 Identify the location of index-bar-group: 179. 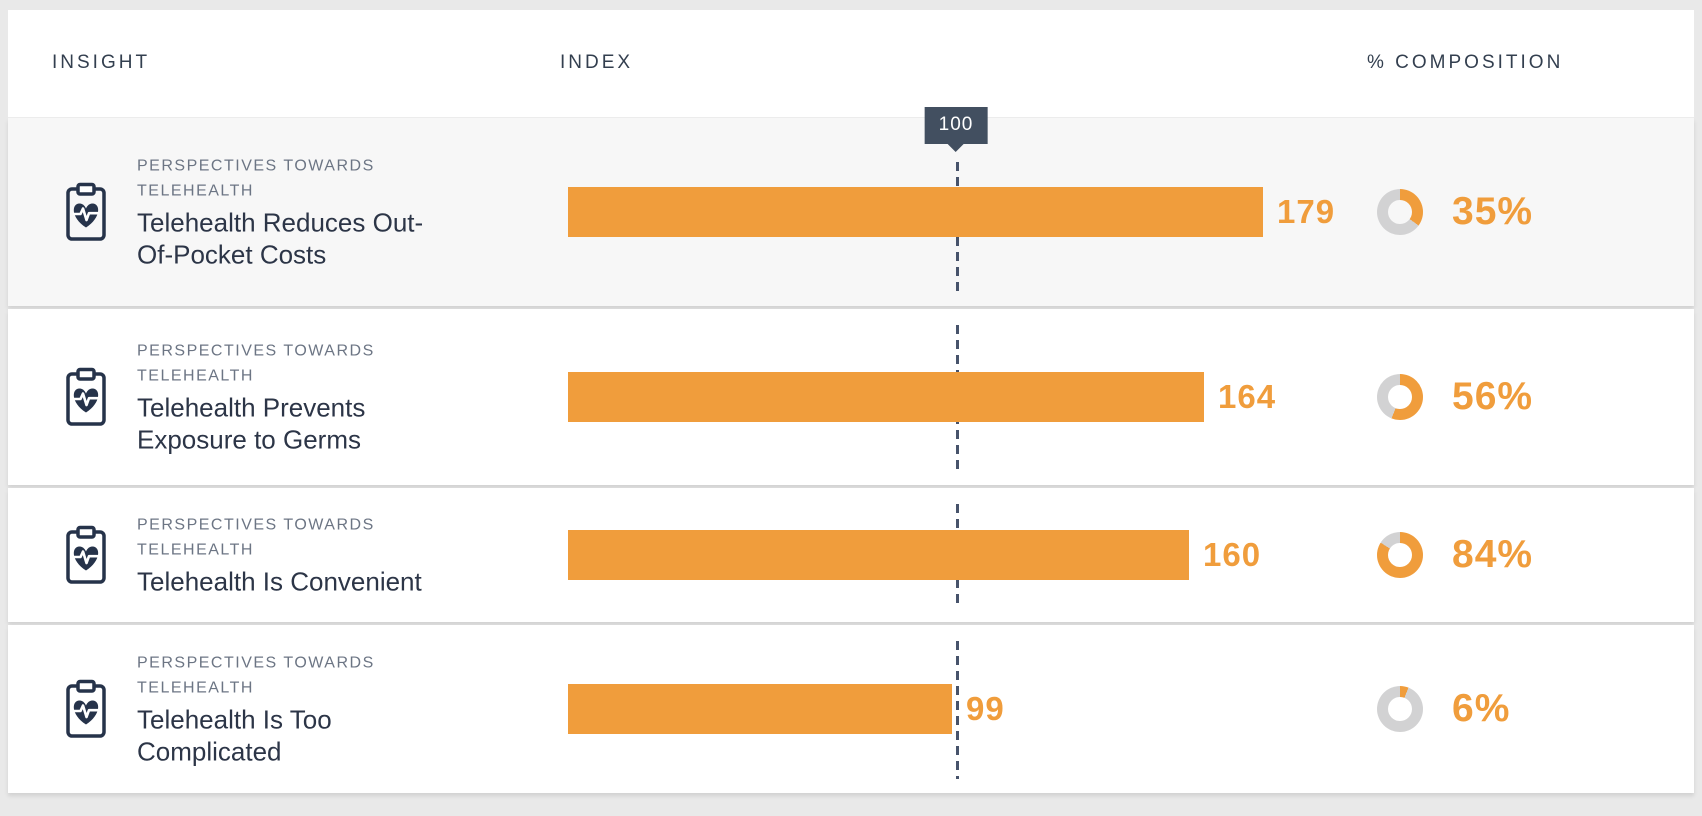
(951, 212).